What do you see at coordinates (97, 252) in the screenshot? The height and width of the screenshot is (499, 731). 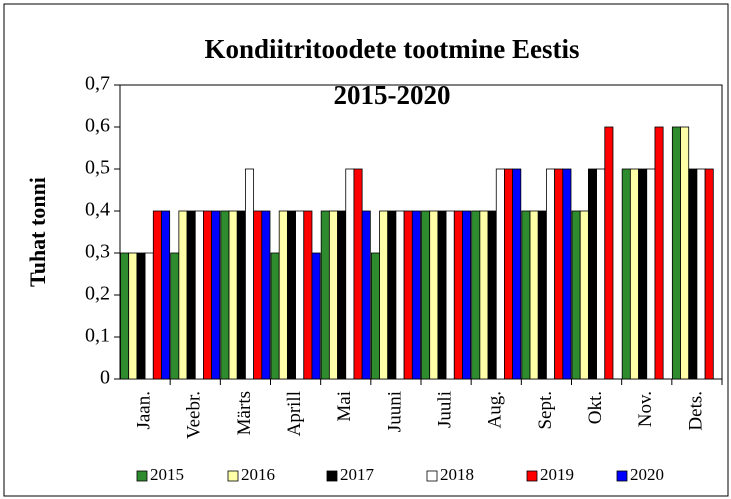 I see `y-tick-label: 0,3` at bounding box center [97, 252].